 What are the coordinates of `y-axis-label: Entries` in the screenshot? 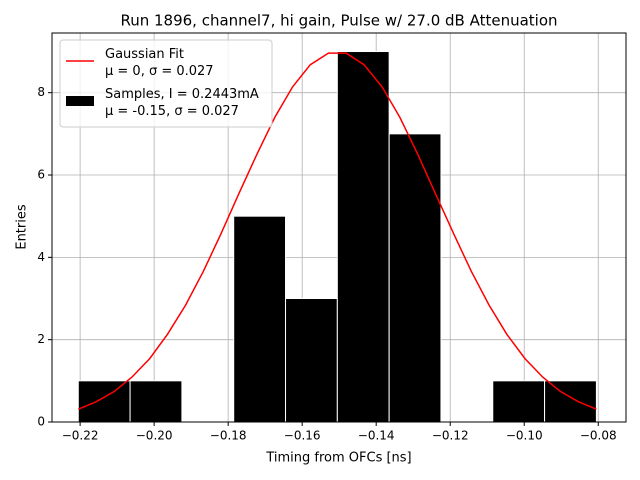 It's located at (22, 227).